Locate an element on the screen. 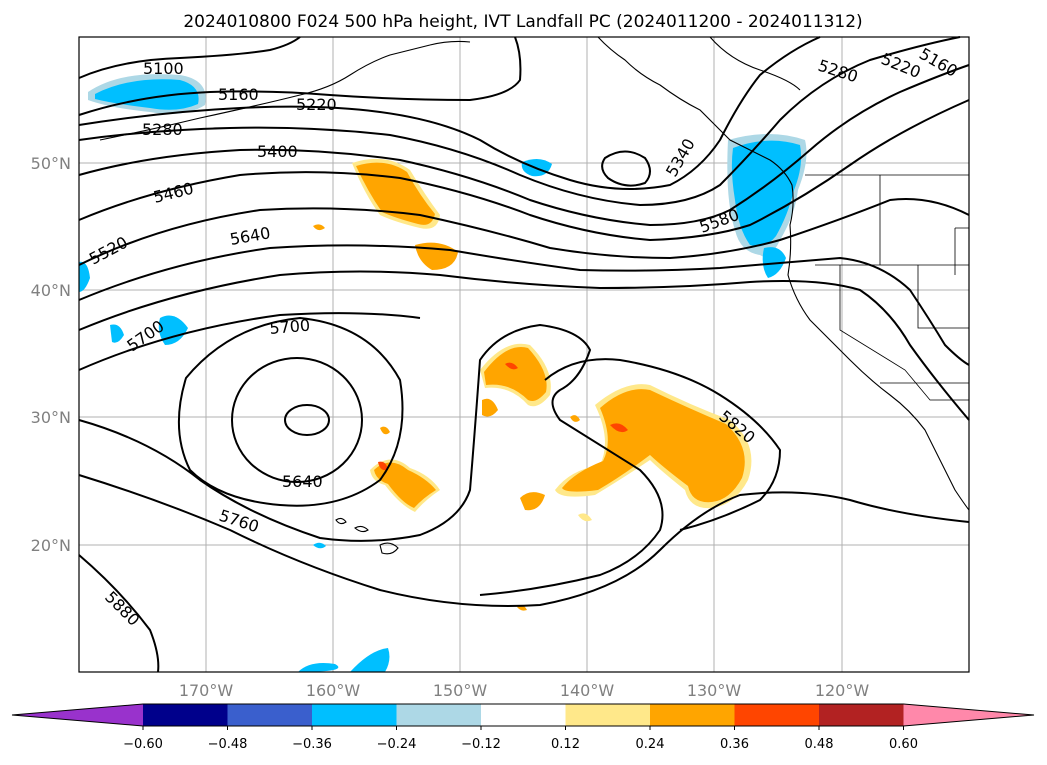 The width and height of the screenshot is (1047, 765). colorbar-extend-high is located at coordinates (968, 715).